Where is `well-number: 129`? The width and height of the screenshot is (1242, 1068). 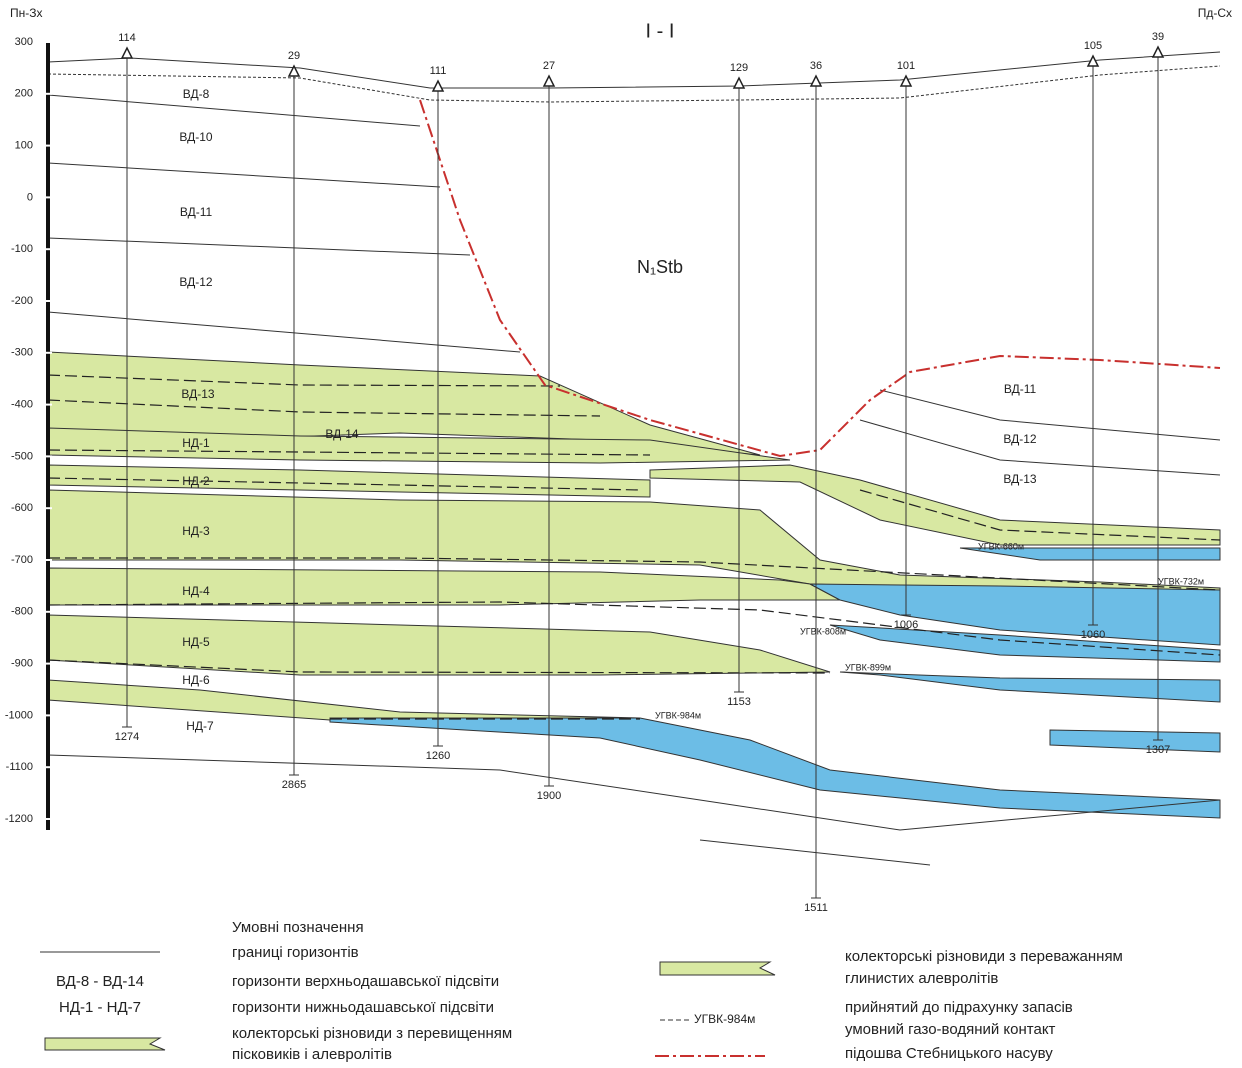
well-number: 129 is located at coordinates (739, 68).